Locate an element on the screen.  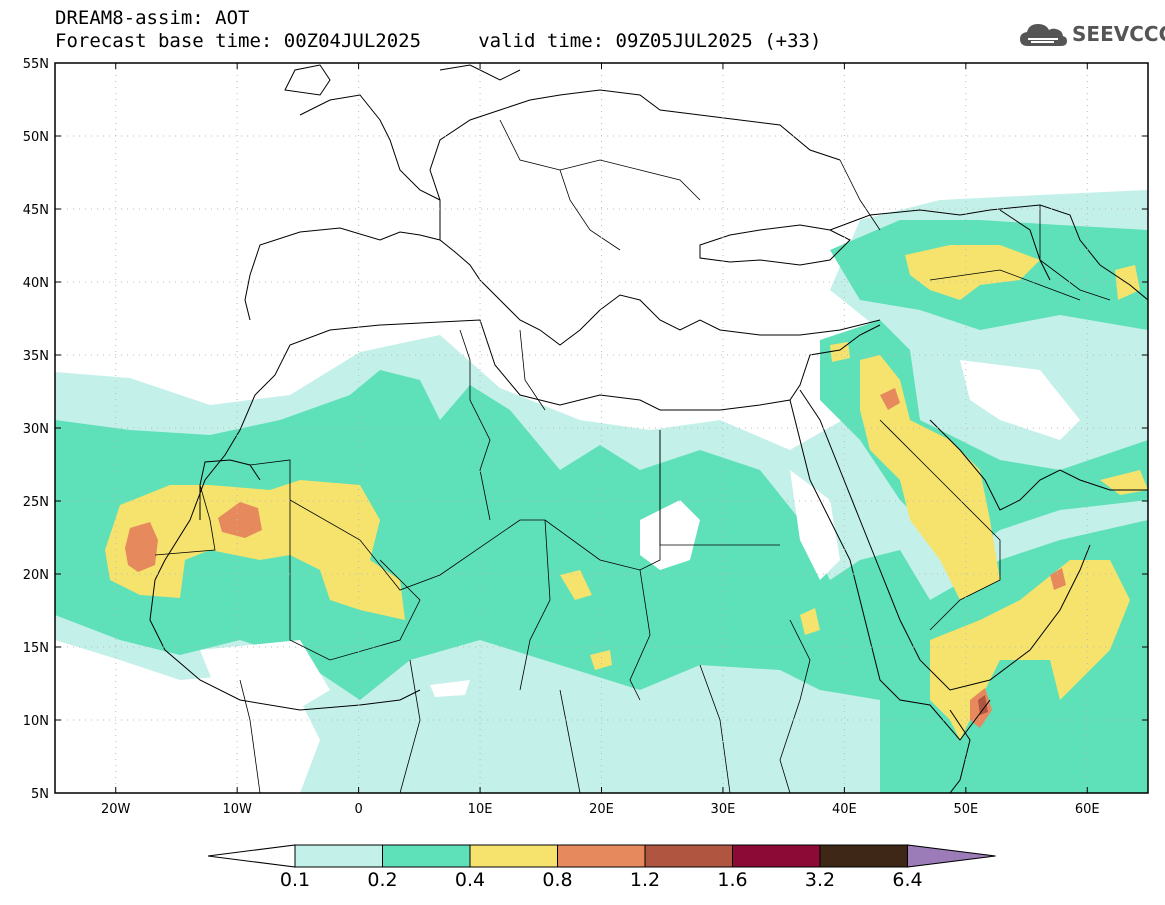
map-title: DREAM8-assim: AOT is located at coordinates (152, 18).